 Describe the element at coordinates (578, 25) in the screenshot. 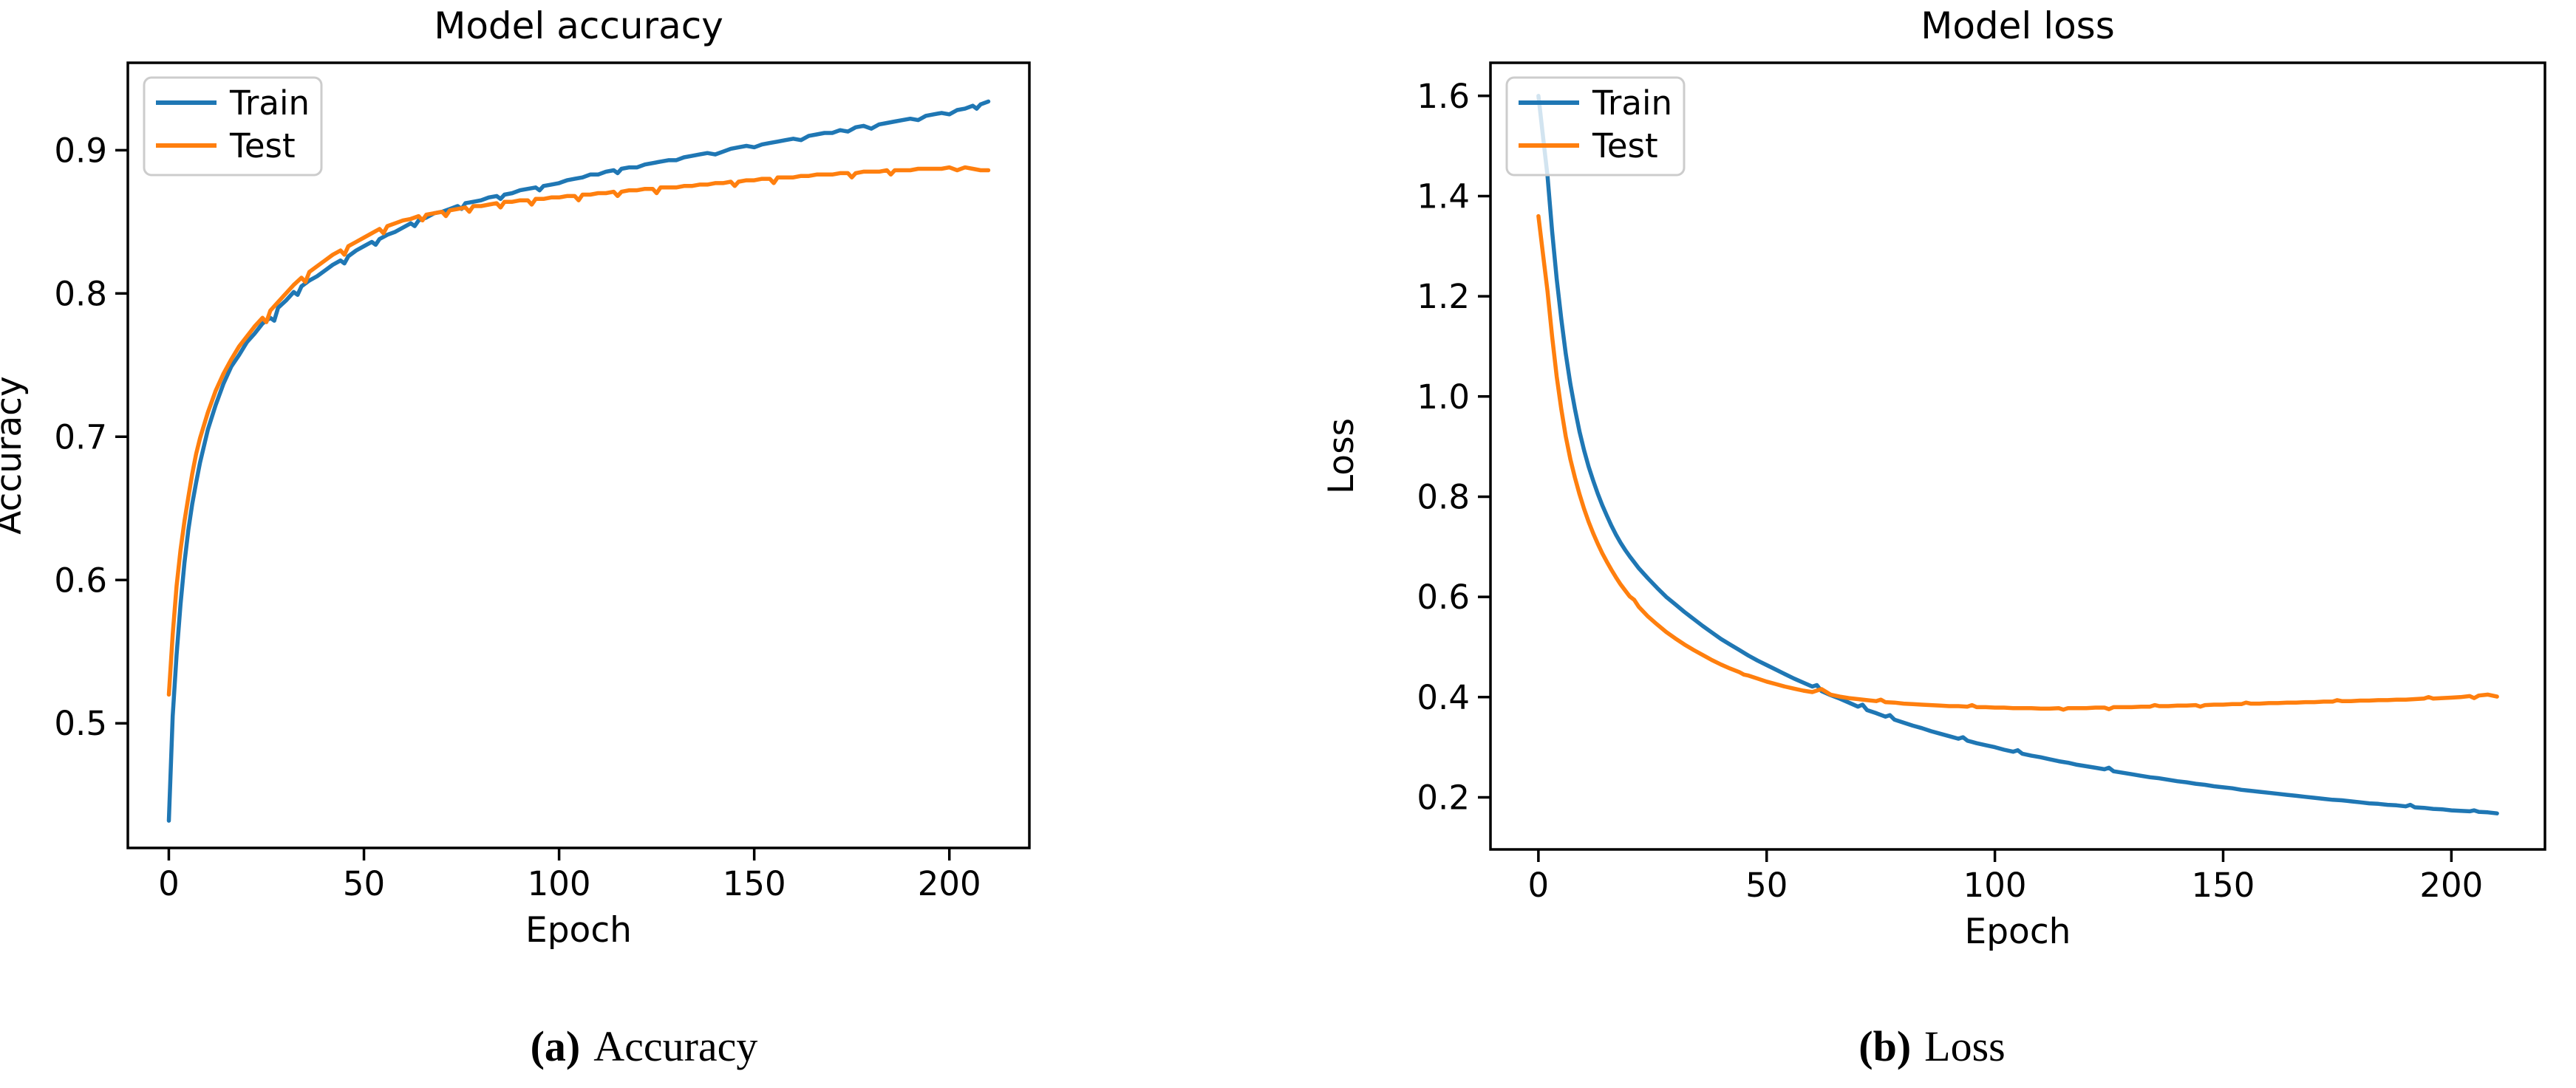

I see `chart-title: Model accuracy` at that location.